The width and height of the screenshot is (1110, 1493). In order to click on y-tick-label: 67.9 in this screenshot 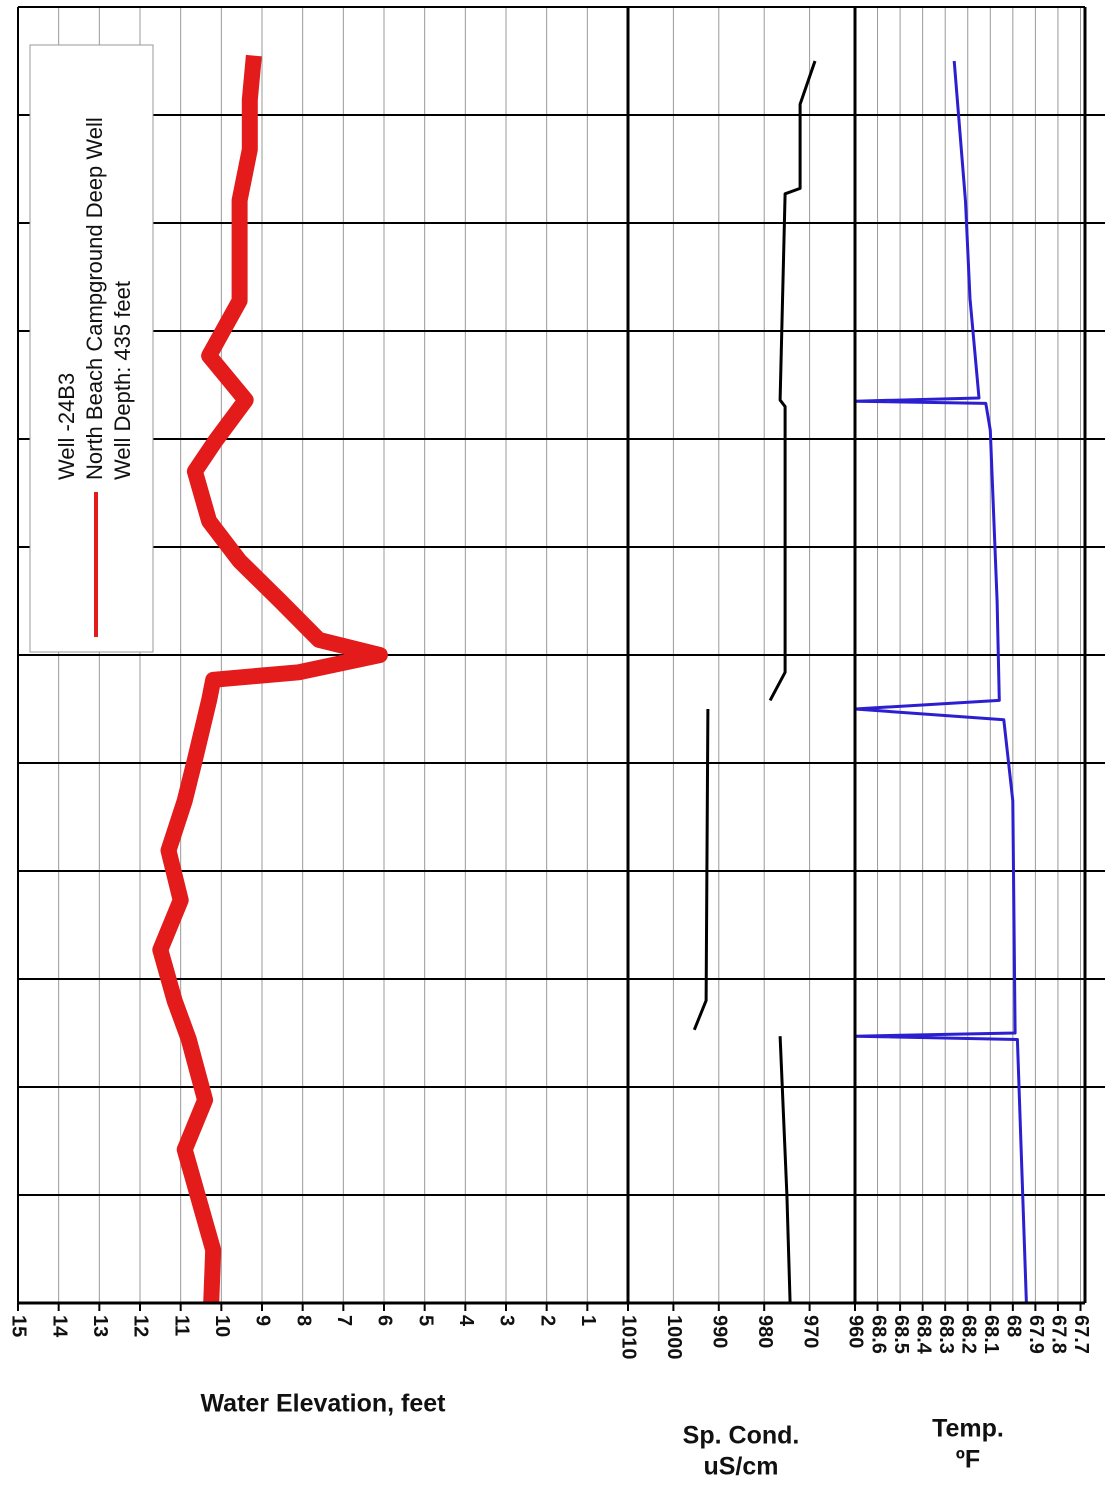, I will do `click(1036, 1334)`.